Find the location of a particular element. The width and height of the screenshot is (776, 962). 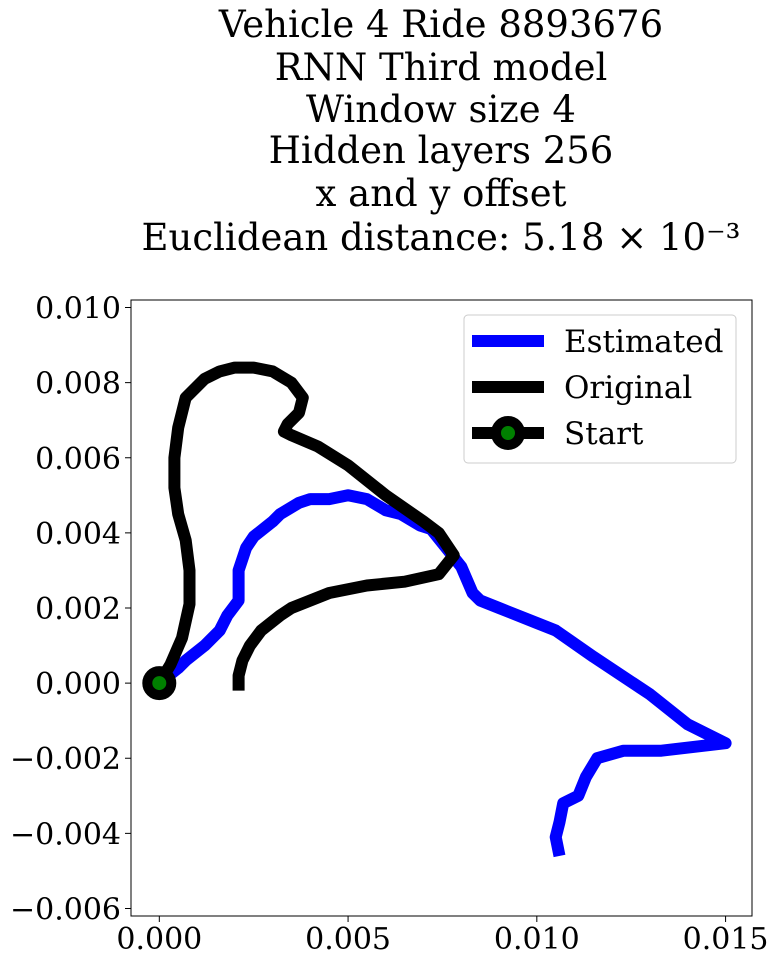

legend-box is located at coordinates (600, 389).